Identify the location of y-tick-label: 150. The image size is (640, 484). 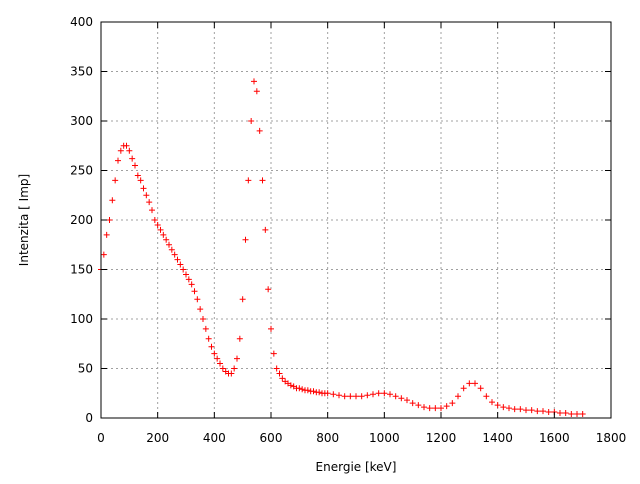
(81, 270).